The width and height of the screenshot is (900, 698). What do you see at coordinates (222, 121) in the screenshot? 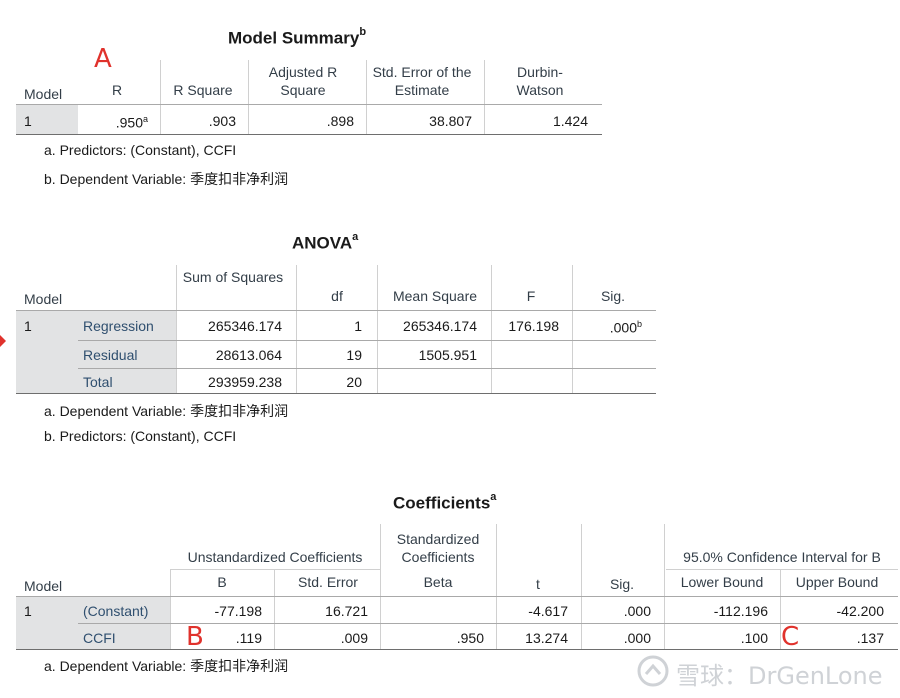
I see `ms-cell-r-square: .903` at bounding box center [222, 121].